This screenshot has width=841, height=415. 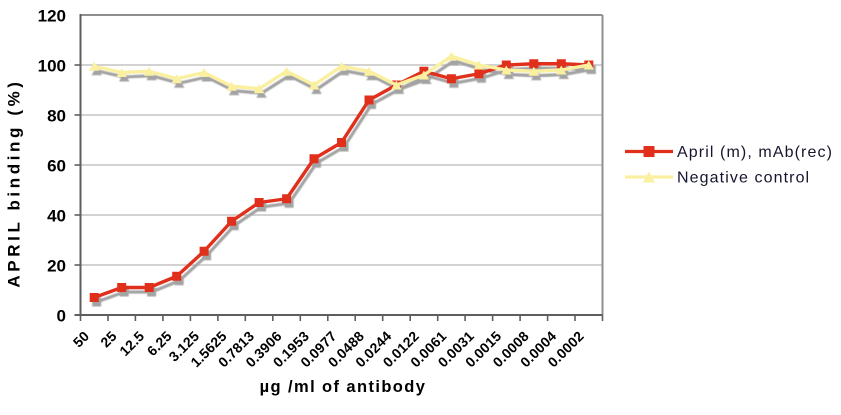 I want to click on svg-text: 120, so click(x=52, y=16).